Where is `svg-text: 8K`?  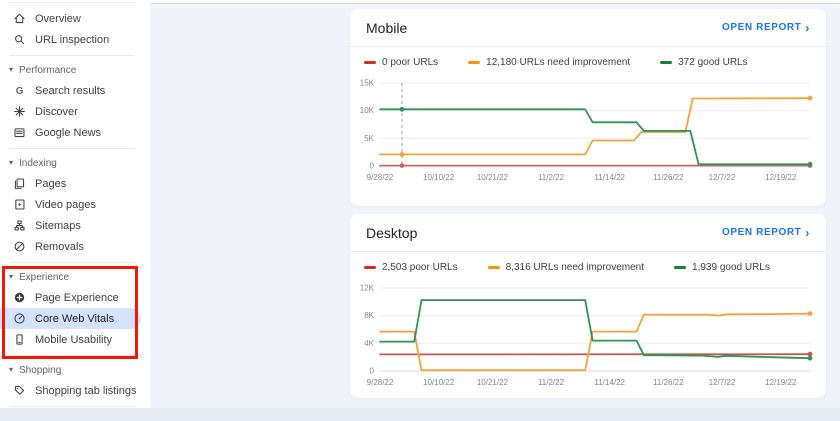
svg-text: 8K is located at coordinates (369, 315).